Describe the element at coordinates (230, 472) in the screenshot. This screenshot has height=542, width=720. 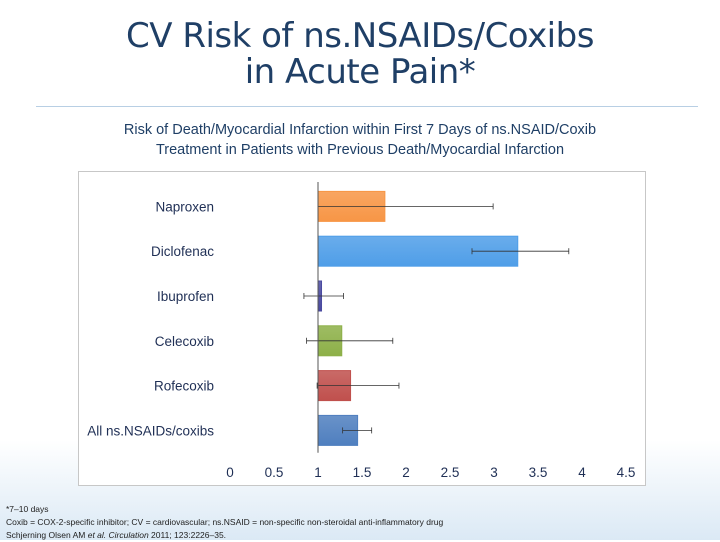
I see `x-tick-label-0: 0` at that location.